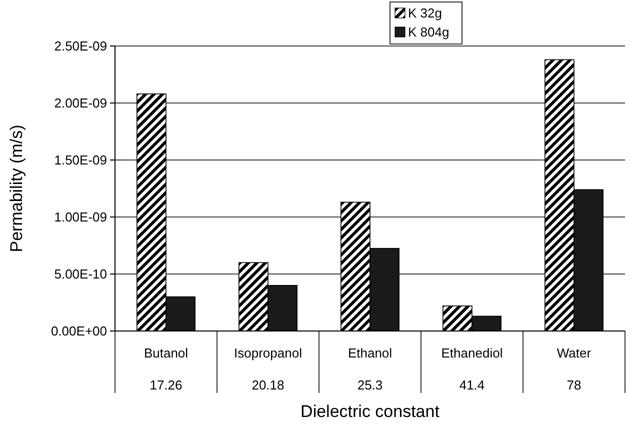  Describe the element at coordinates (268, 369) in the screenshot. I see `category-label: Isopropanol 20.18` at that location.